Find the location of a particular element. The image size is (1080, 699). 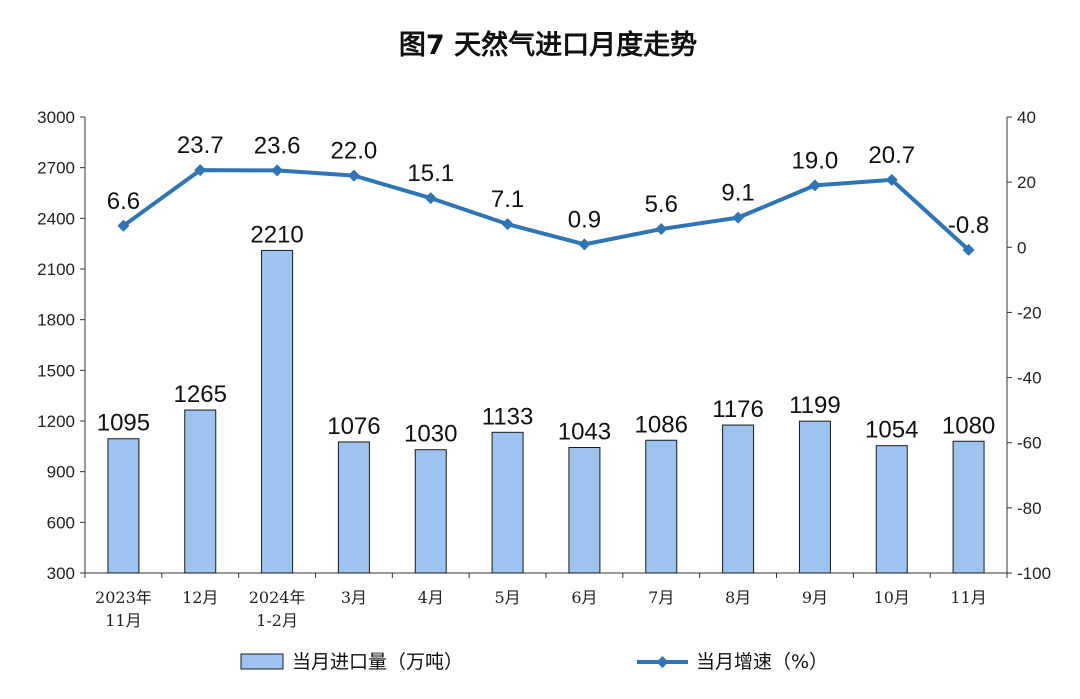

legend: 当月进口量（万吨） 当月增速（%） is located at coordinates (534, 662).